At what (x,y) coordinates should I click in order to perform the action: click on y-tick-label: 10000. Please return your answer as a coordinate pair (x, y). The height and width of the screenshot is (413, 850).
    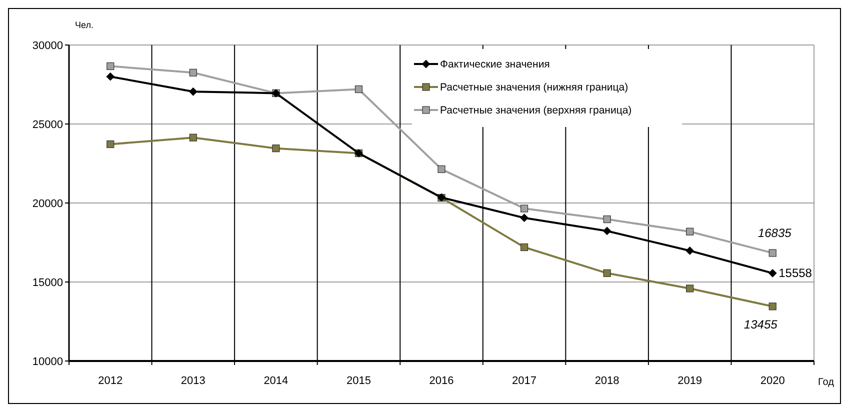
    Looking at the image, I should click on (47, 362).